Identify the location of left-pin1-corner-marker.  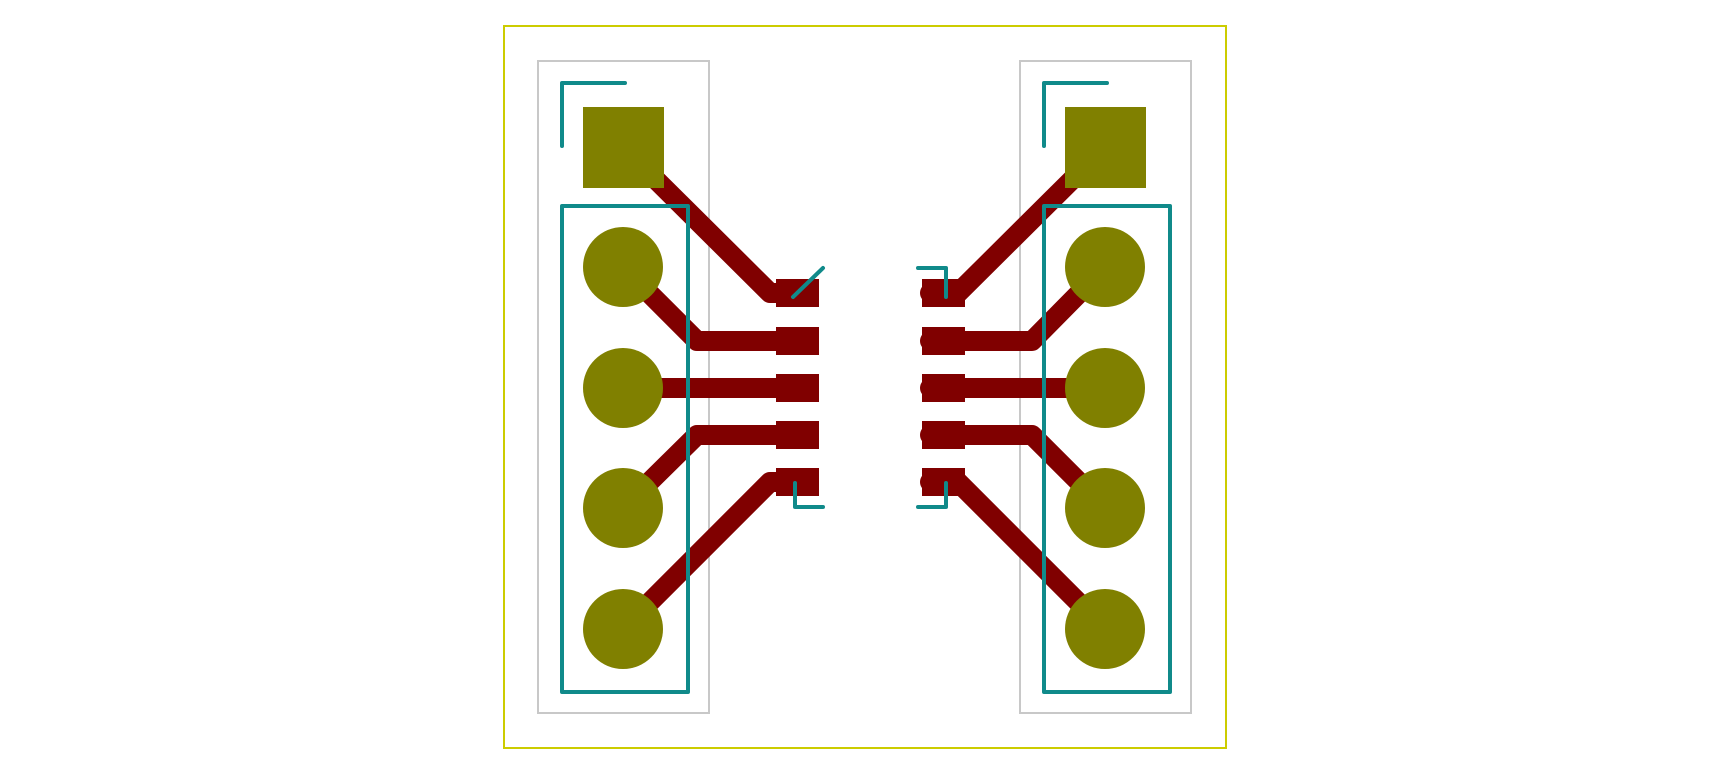
(593, 114).